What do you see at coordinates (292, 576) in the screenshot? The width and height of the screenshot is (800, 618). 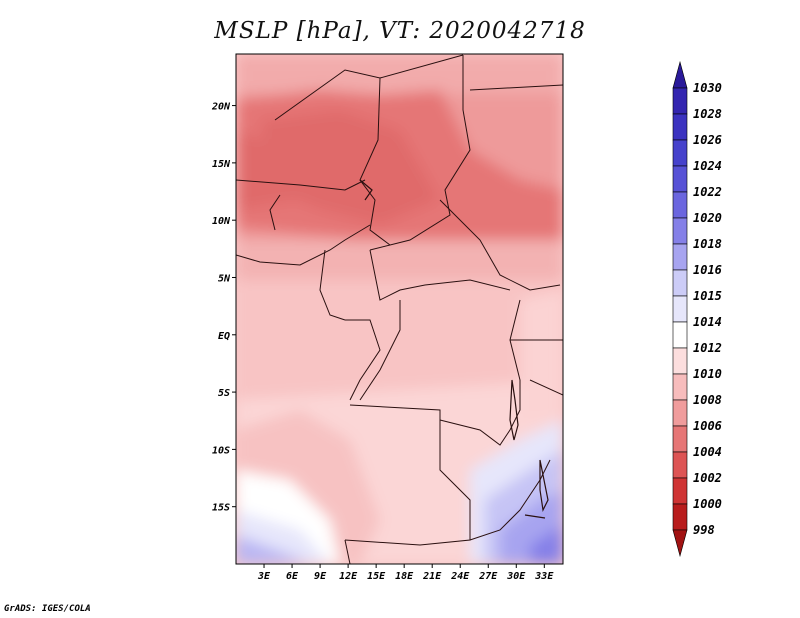 I see `x-tick-label: 6E` at bounding box center [292, 576].